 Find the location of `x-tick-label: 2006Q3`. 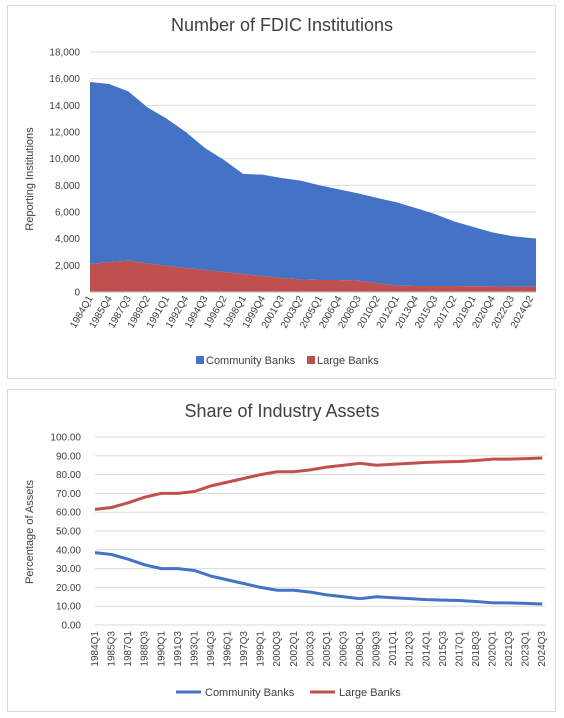

x-tick-label: 2006Q3 is located at coordinates (343, 649).